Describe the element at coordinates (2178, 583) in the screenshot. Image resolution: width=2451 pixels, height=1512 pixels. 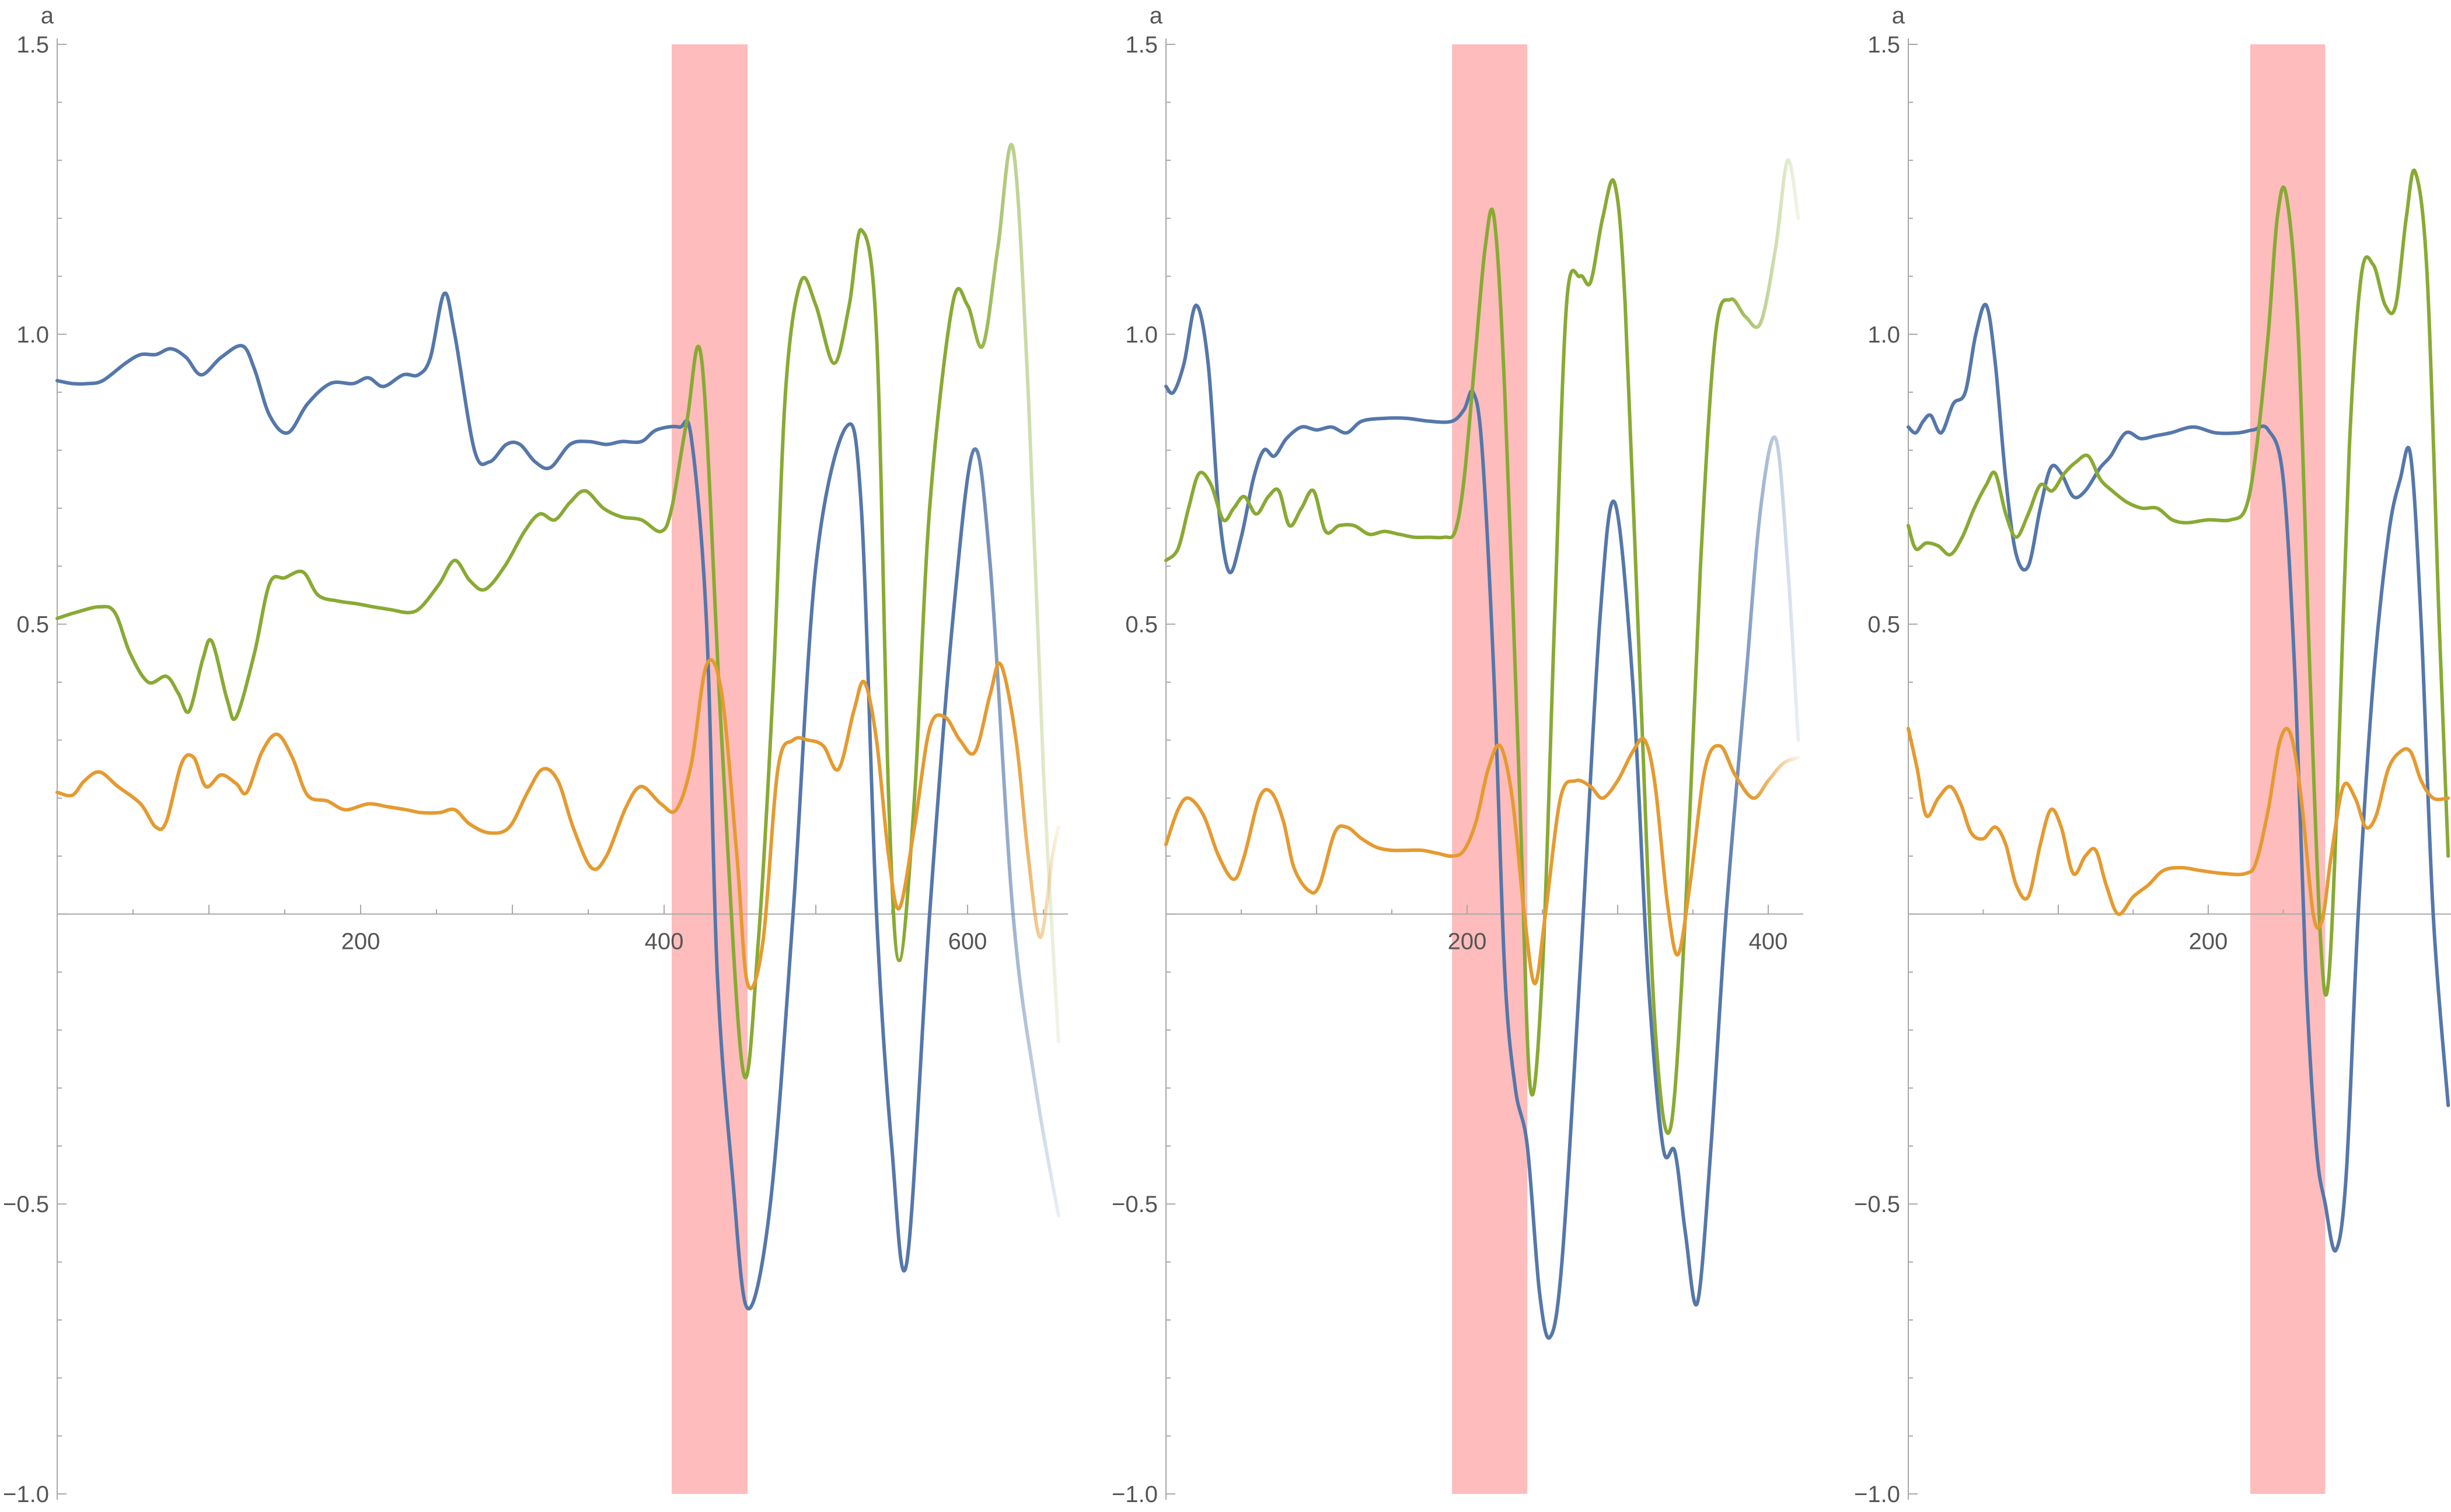
I see `series-line-series_b` at that location.